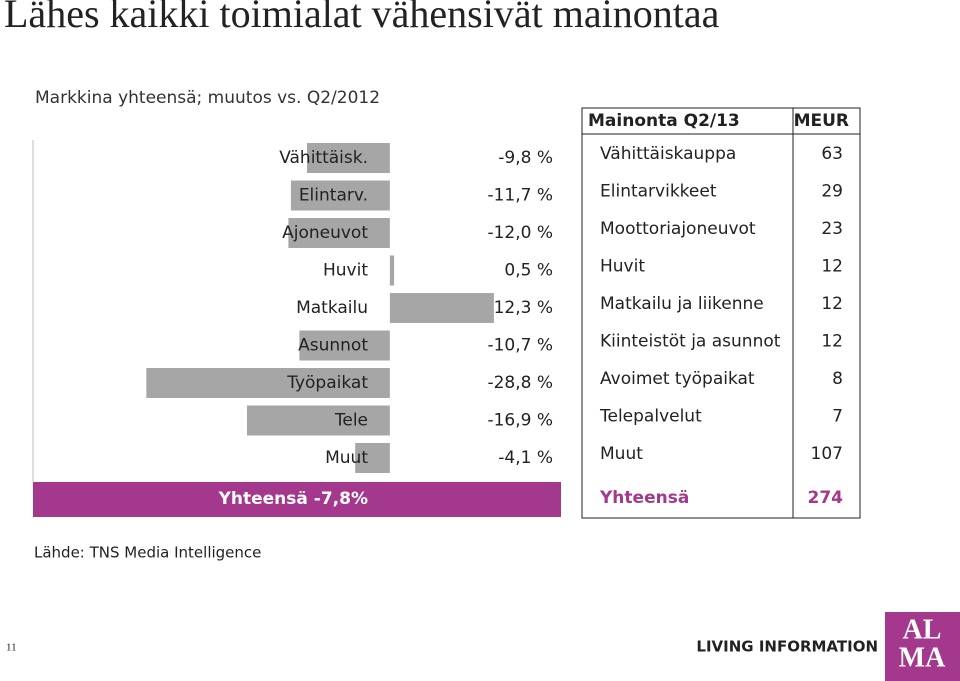 This screenshot has width=960, height=681. What do you see at coordinates (677, 379) in the screenshot?
I see `table-cell: Avoimet työpaikat` at bounding box center [677, 379].